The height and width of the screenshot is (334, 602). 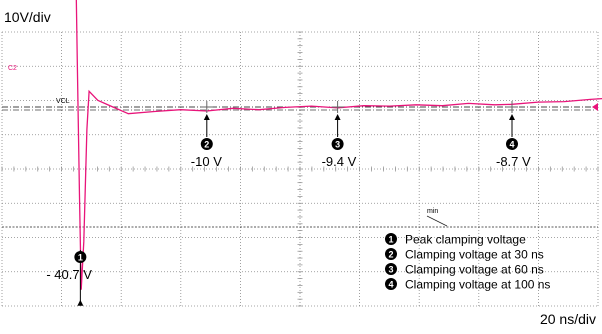 I want to click on marker-badge-number: 2, so click(x=206, y=145).